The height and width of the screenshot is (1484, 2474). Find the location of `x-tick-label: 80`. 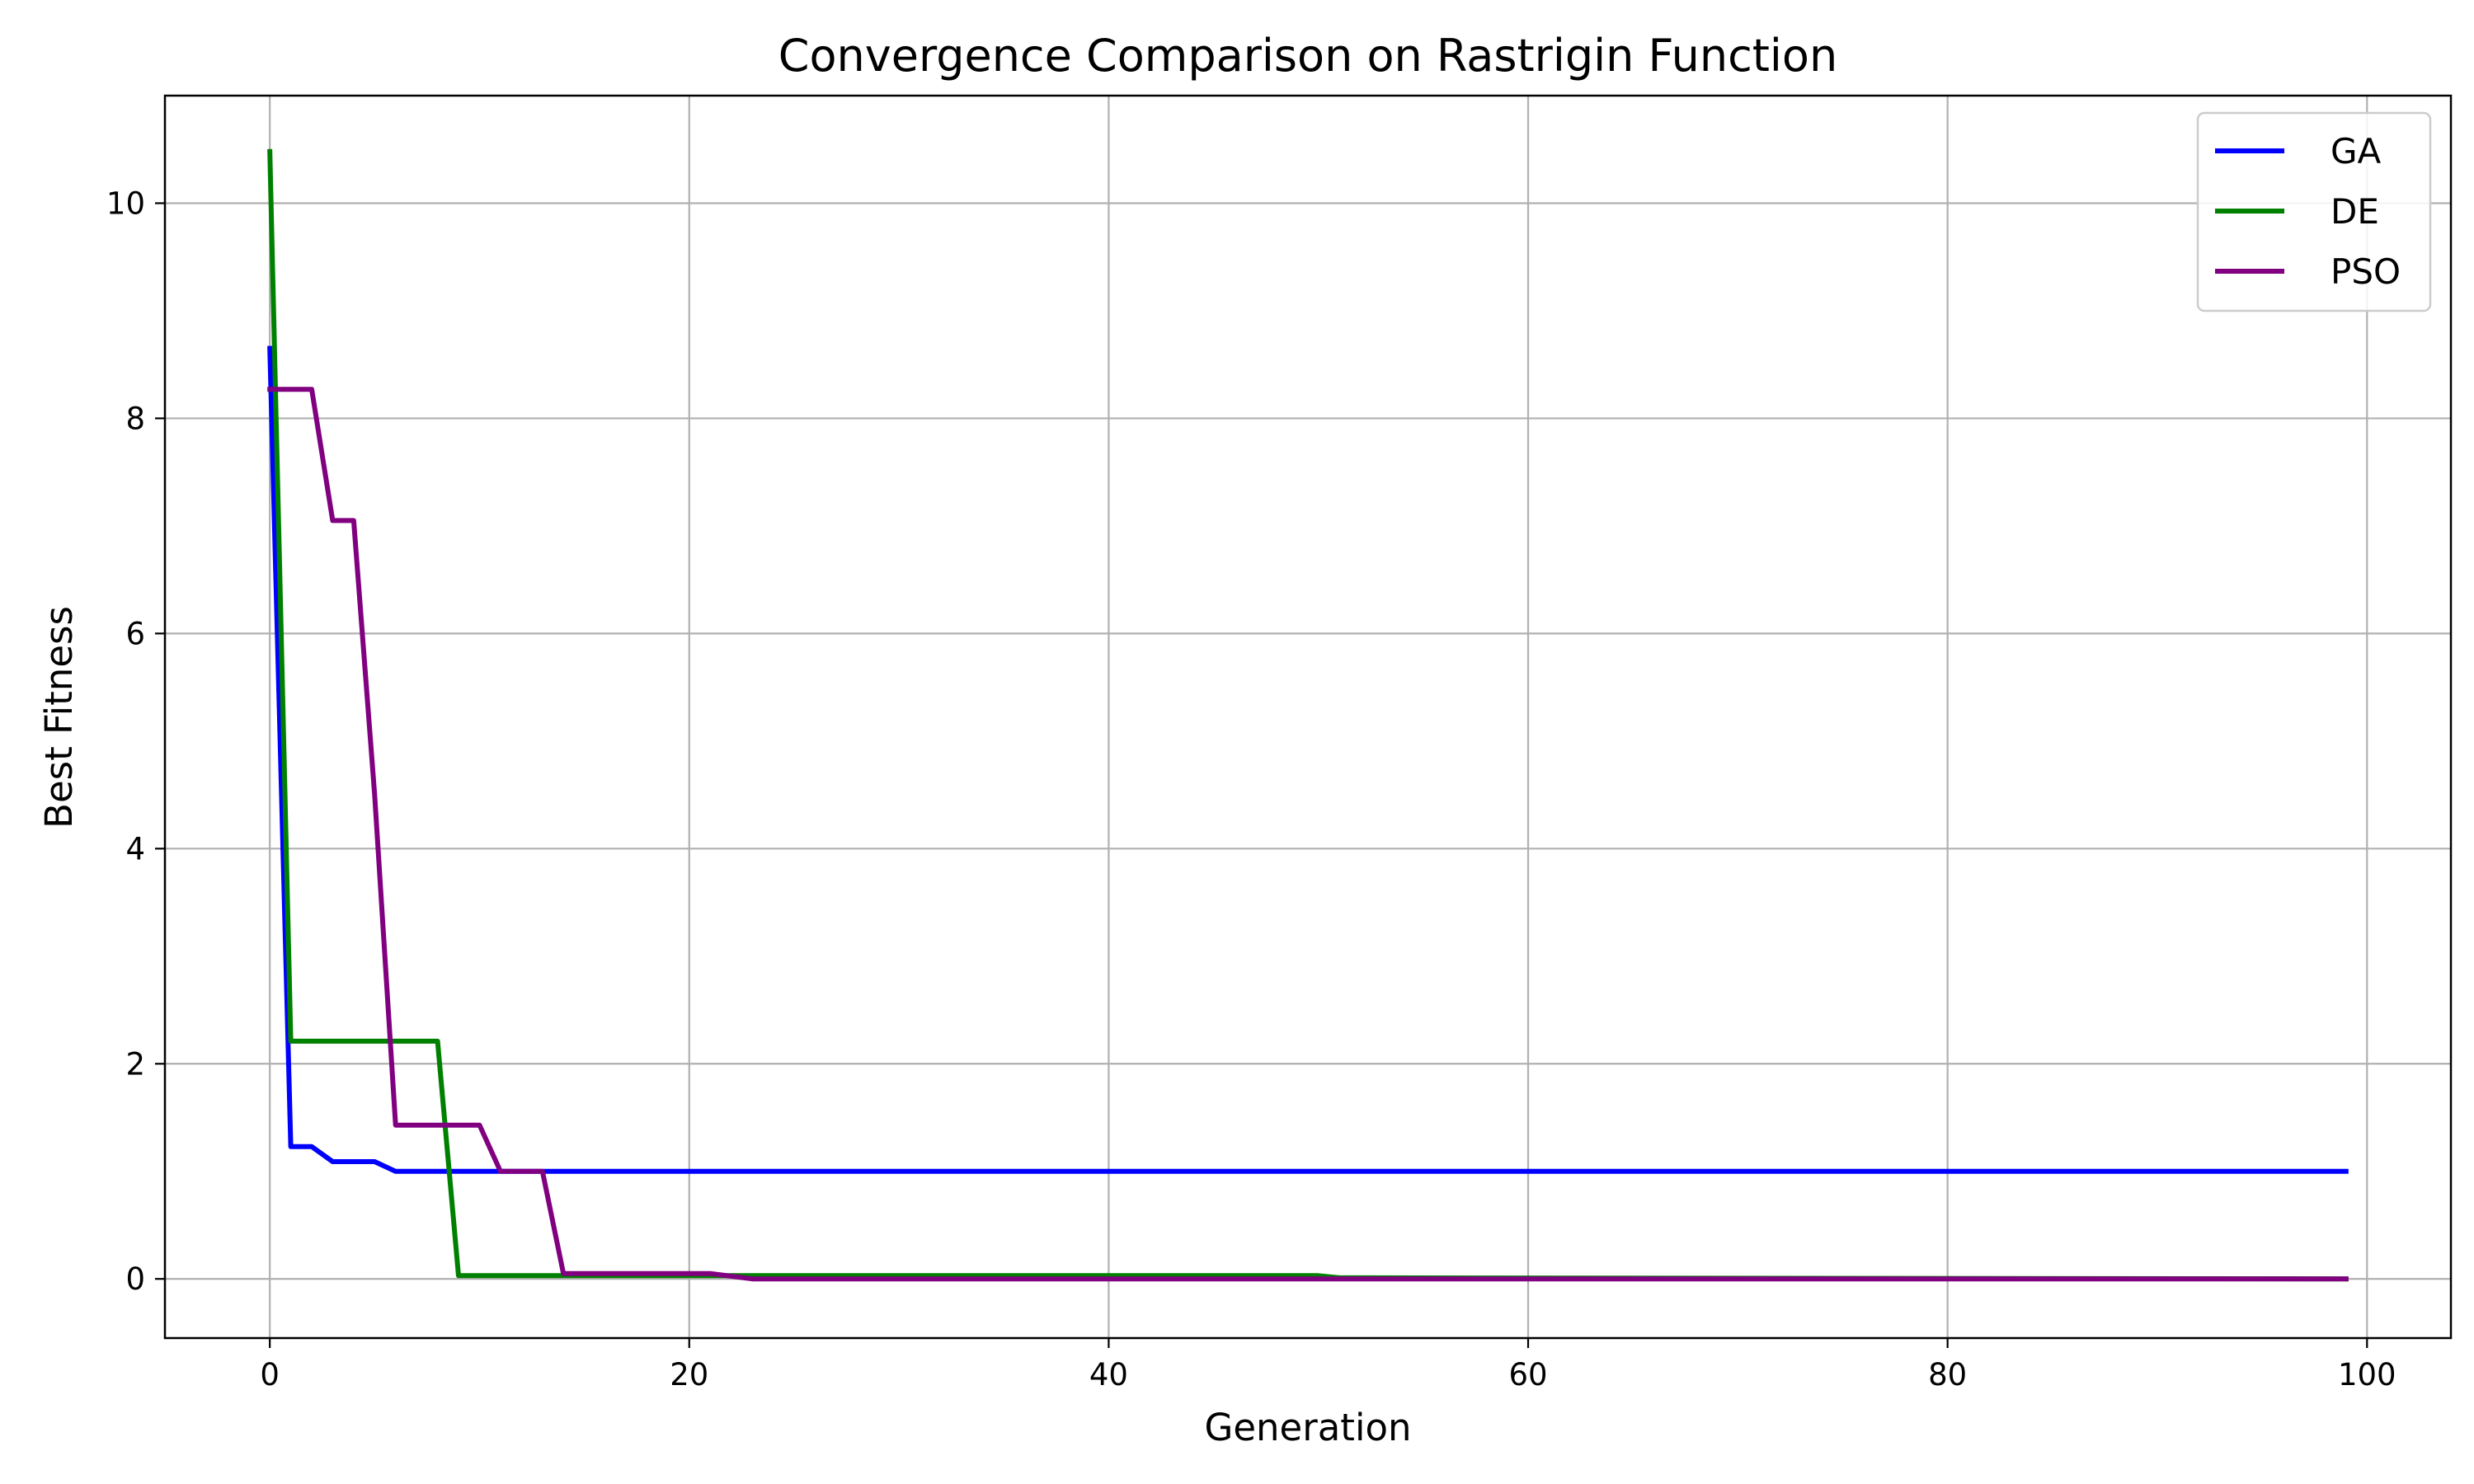

x-tick-label: 80 is located at coordinates (1947, 1374).